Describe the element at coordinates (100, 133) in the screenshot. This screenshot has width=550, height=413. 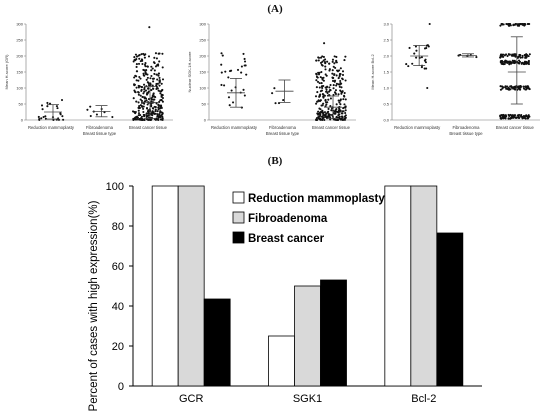
I see `x-axis-label: Breast tissue type` at that location.